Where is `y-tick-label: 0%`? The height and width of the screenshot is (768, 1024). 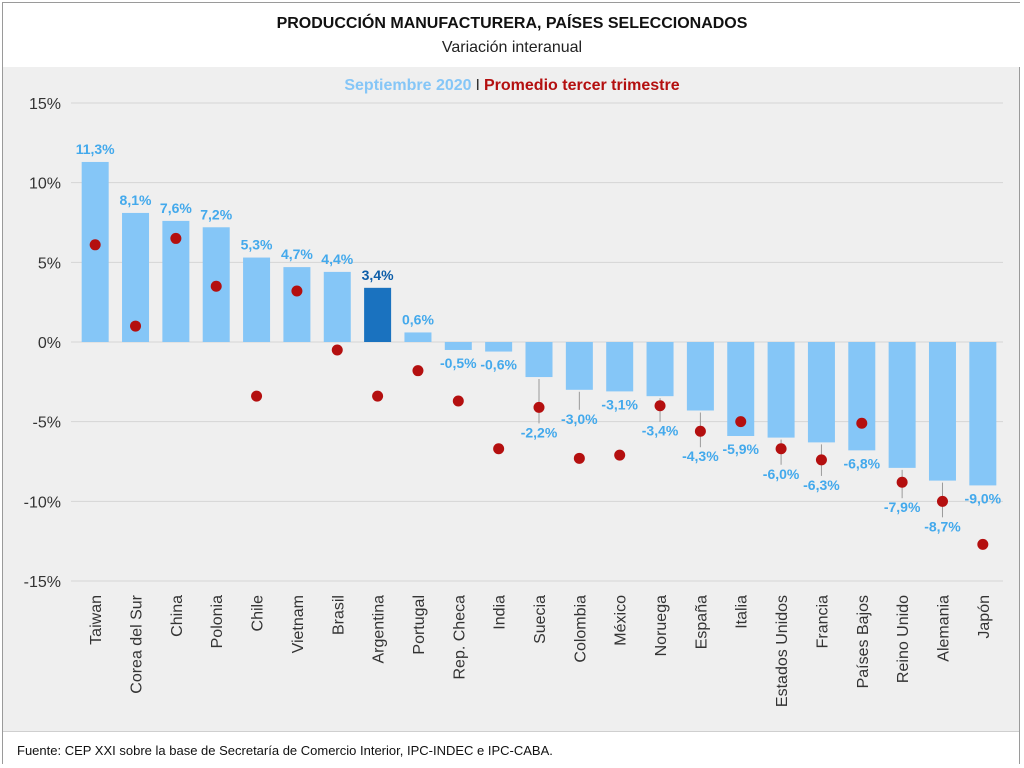 y-tick-label: 0% is located at coordinates (49, 343).